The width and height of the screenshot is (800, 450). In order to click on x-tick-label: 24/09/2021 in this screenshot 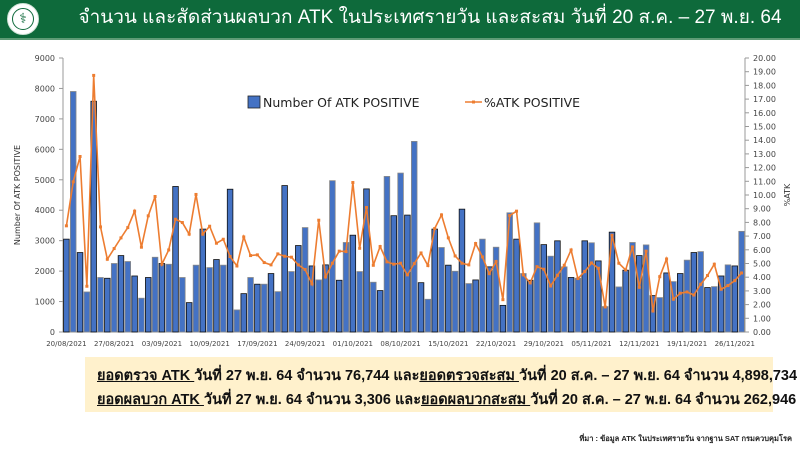, I will do `click(305, 344)`.